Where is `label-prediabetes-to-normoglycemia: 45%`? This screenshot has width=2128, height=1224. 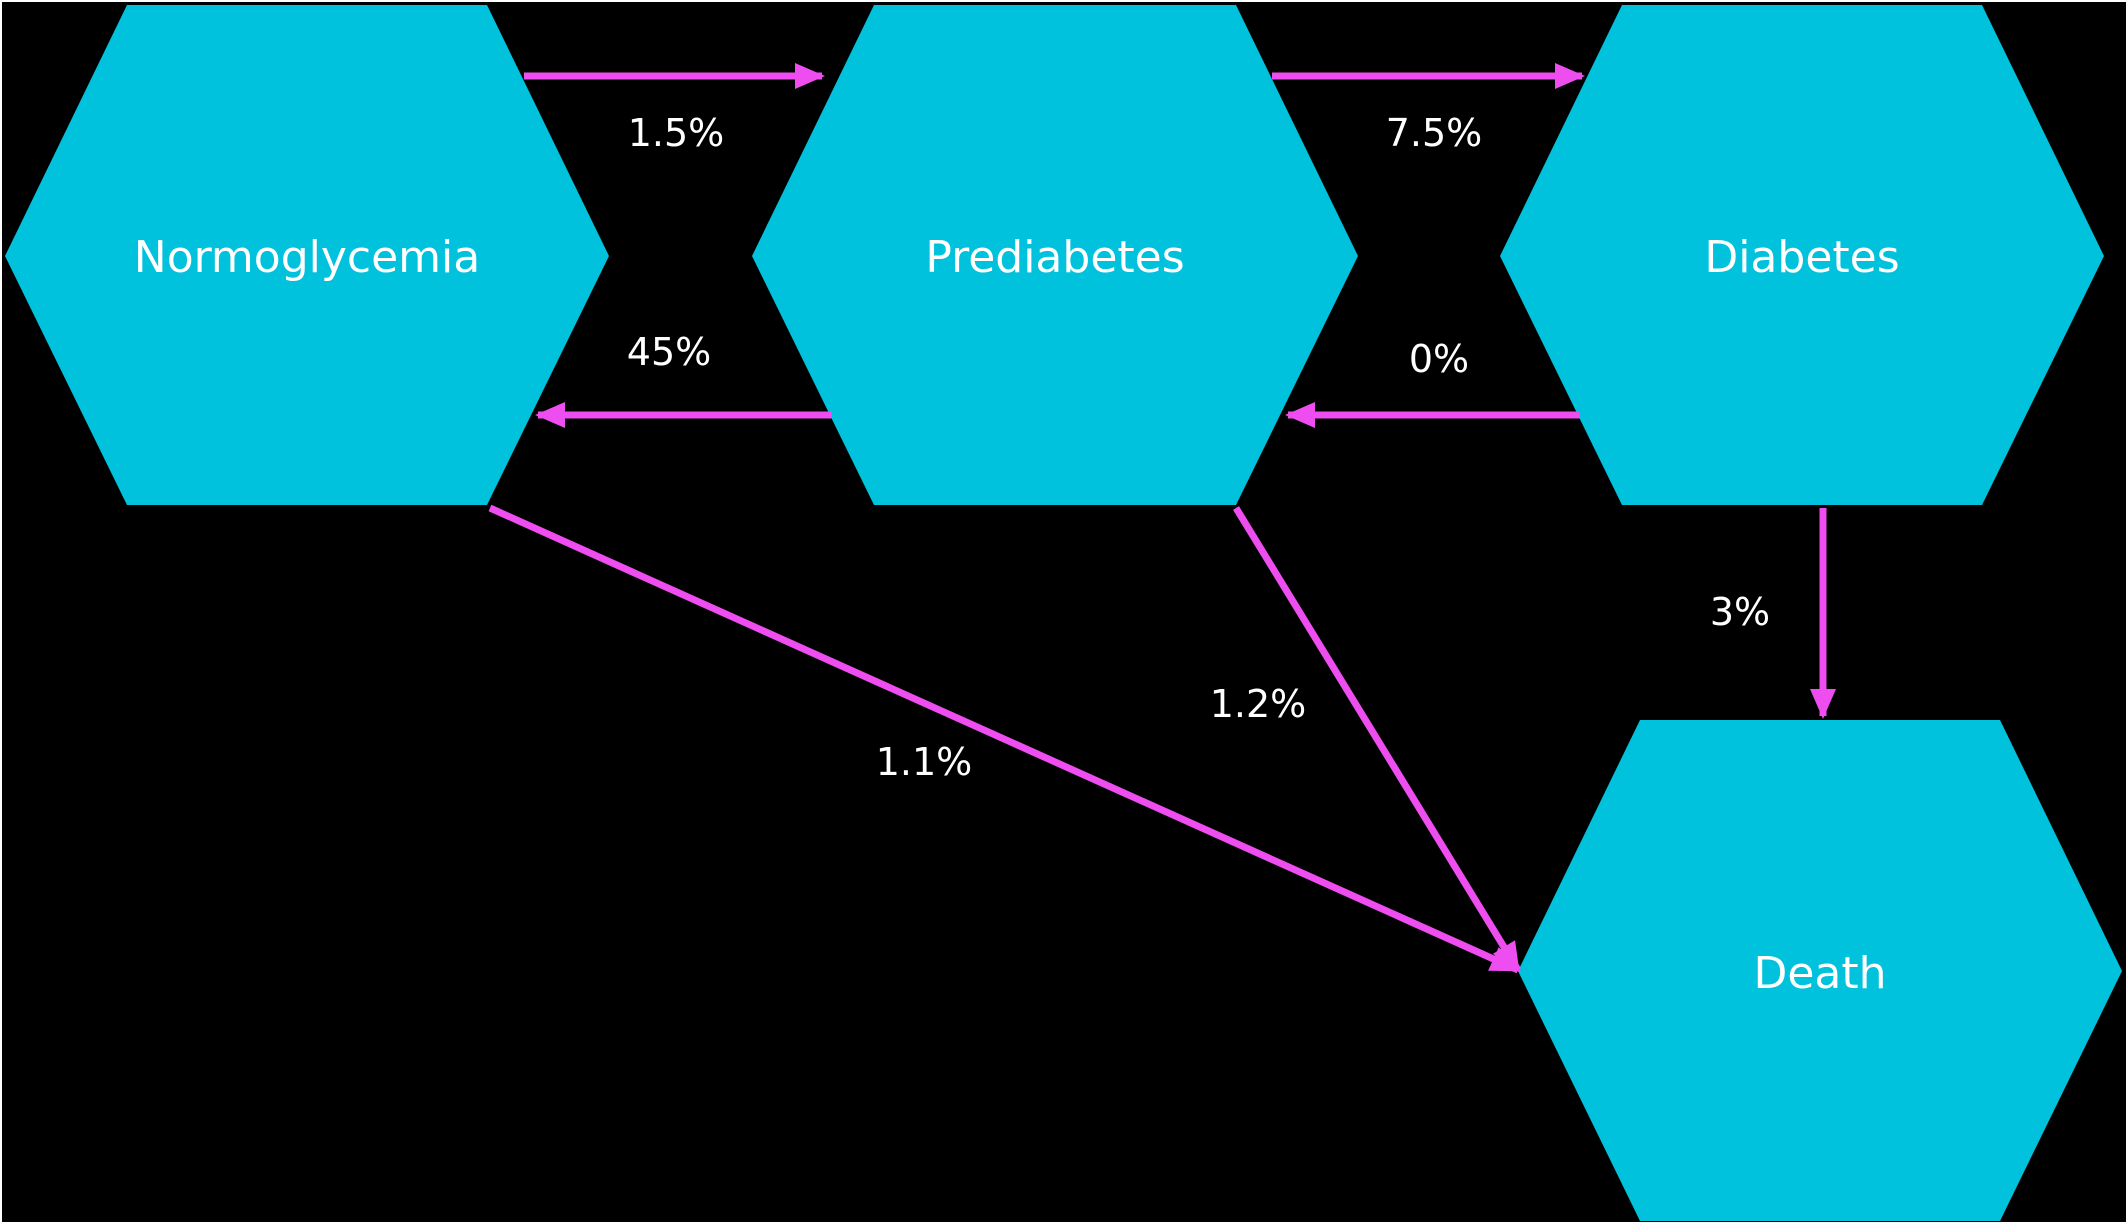 label-prediabetes-to-normoglycemia: 45% is located at coordinates (669, 352).